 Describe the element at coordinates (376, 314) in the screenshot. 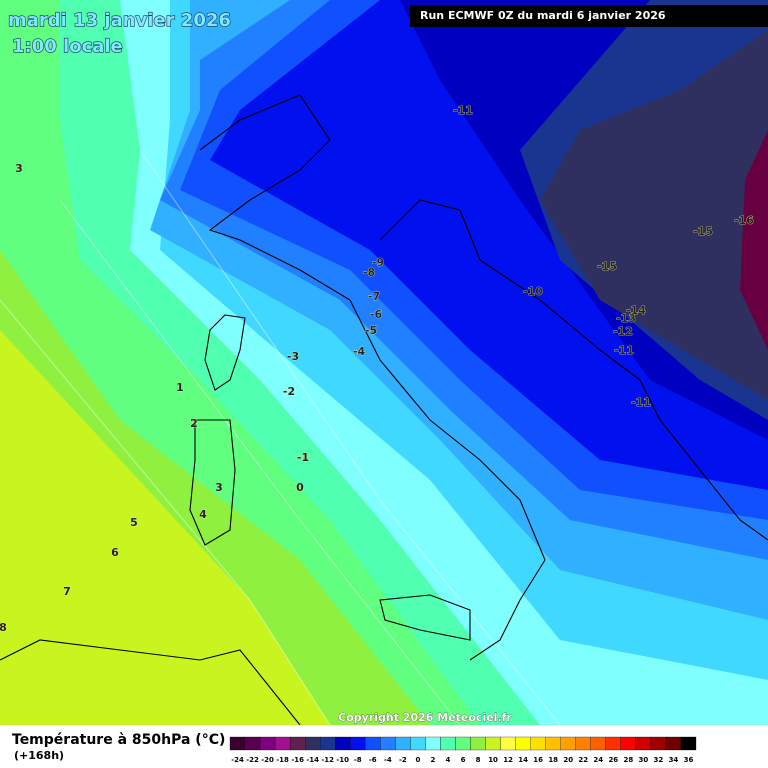

I see `contour-label: -6` at that location.